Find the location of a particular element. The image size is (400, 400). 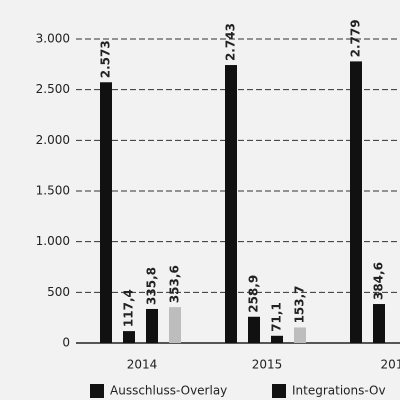

data-label: 117,4 is located at coordinates (129, 308).